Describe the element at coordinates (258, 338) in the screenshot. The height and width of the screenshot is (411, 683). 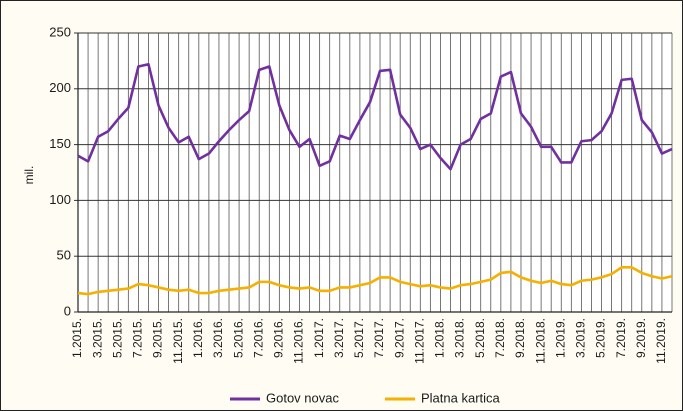
I see `x-tick-label: 7.2016.` at that location.